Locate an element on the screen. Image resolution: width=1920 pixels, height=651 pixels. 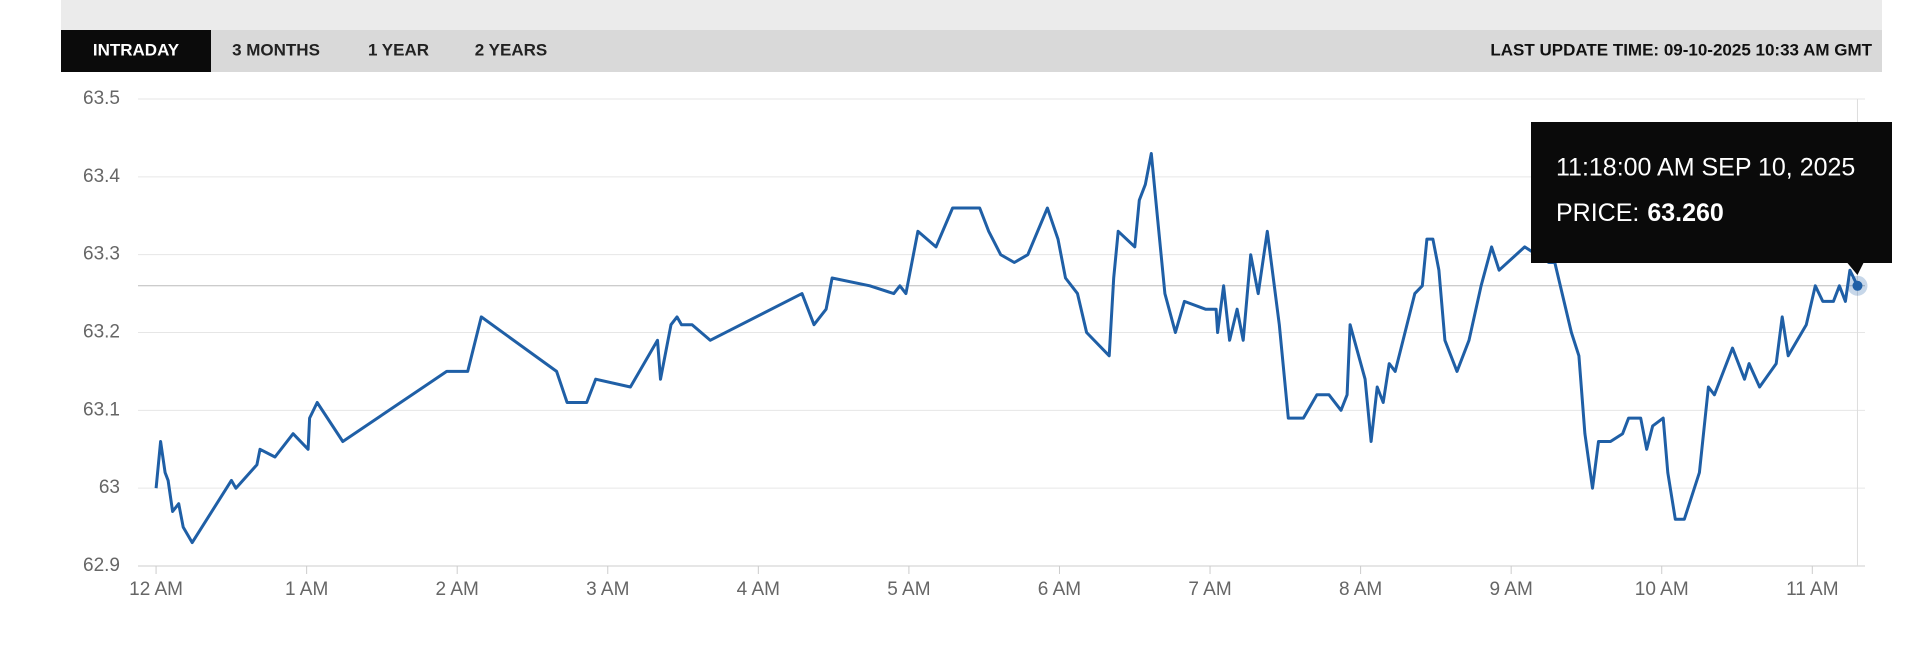
y-tick-label: 63.2 is located at coordinates (101, 332).